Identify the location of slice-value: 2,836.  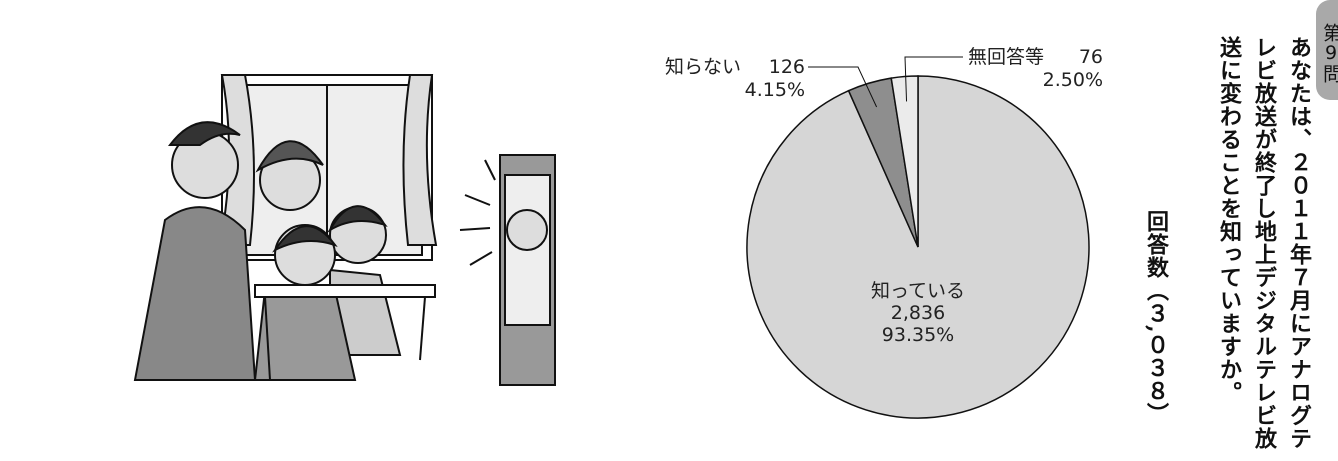
(918, 313).